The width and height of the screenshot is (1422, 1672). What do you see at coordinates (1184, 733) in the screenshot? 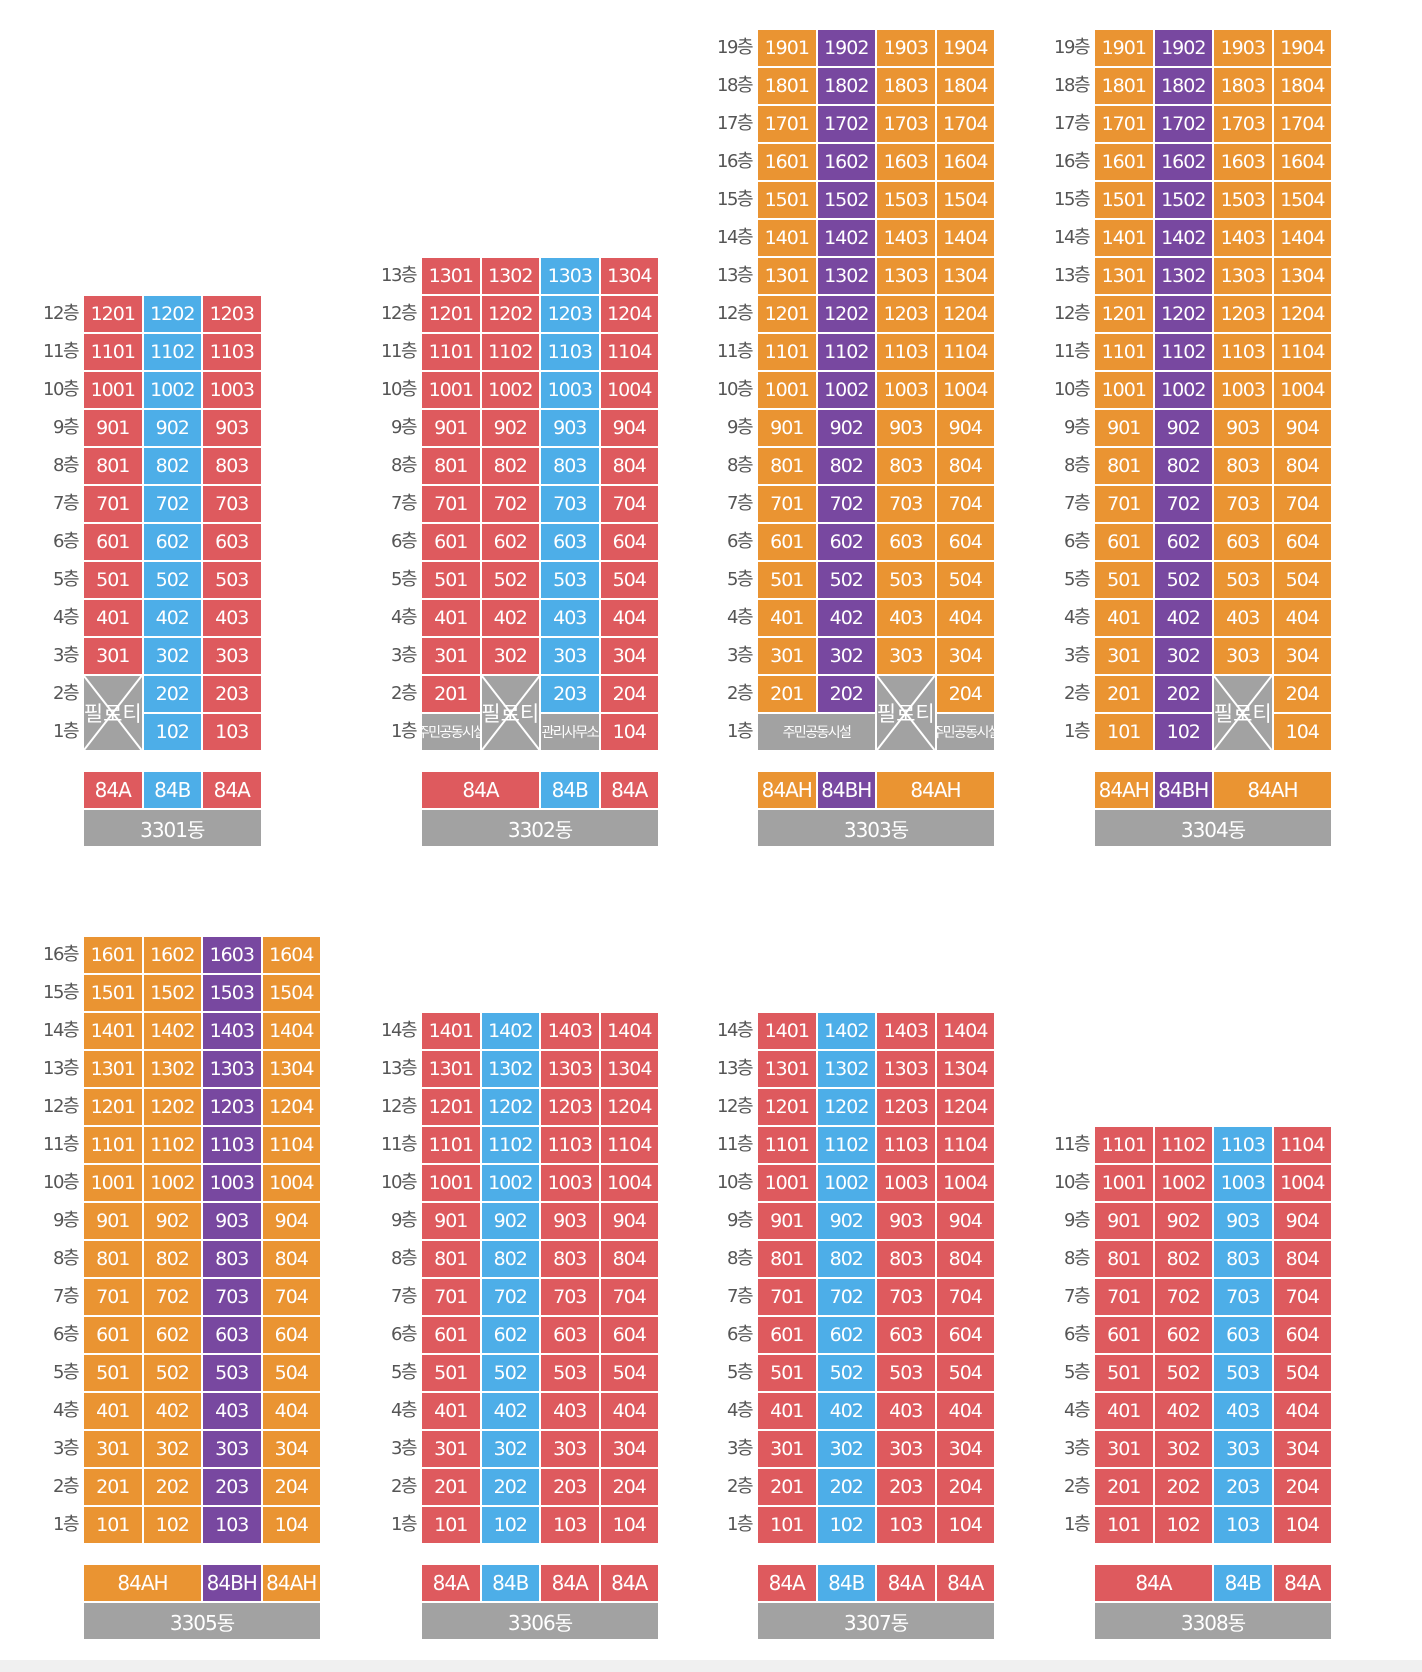
I see `unit-cell: 102` at bounding box center [1184, 733].